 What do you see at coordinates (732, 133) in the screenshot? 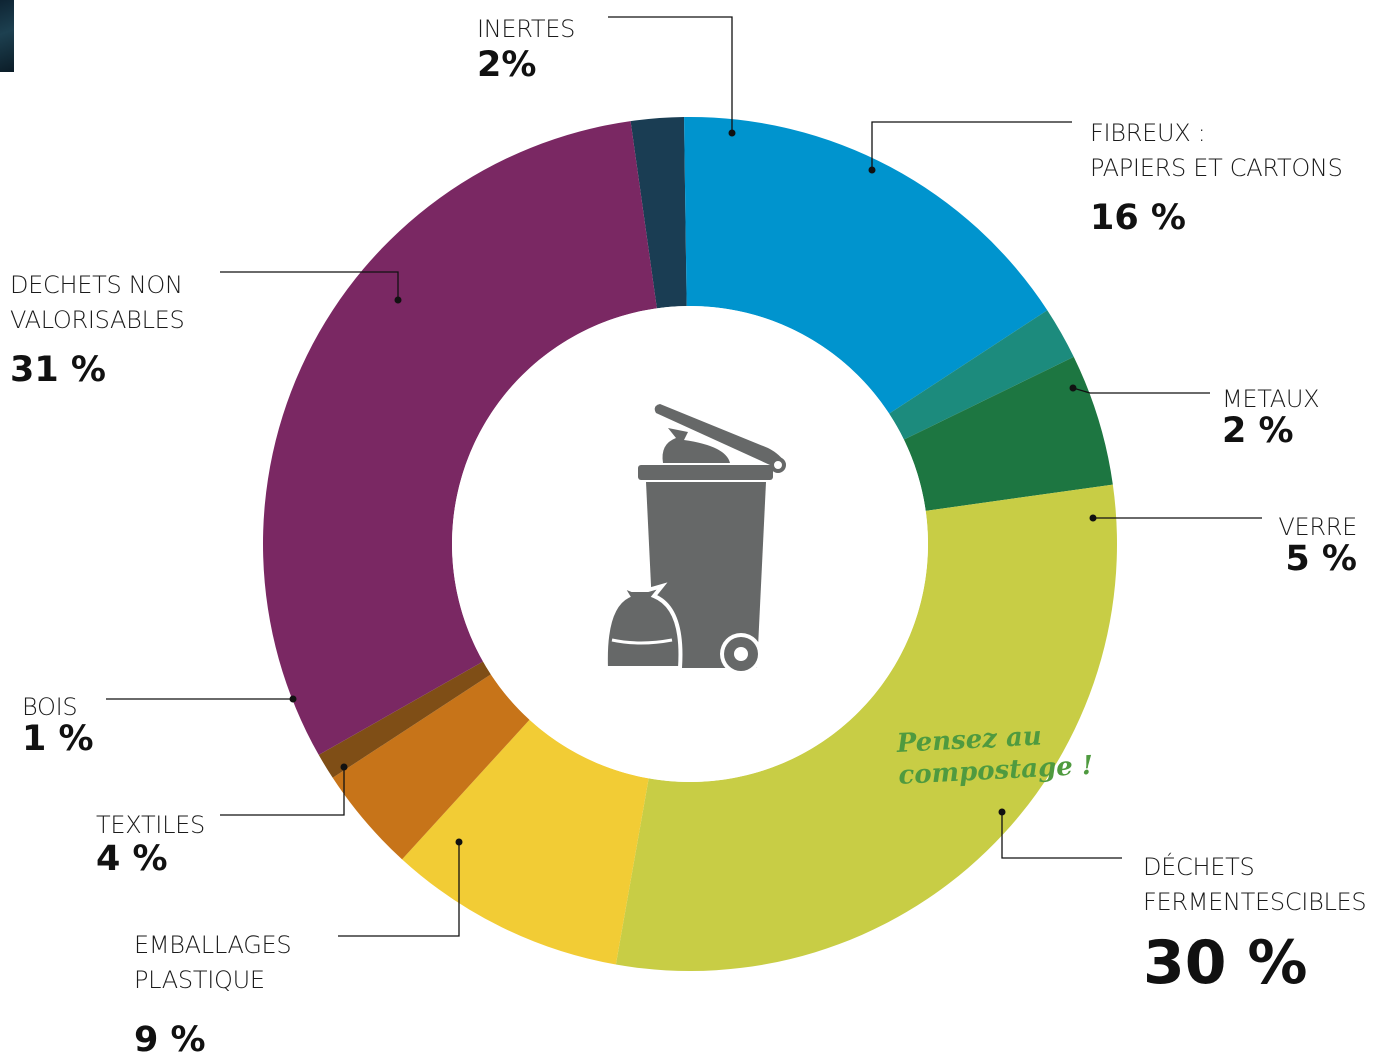
I see `leader-dot-inertes` at bounding box center [732, 133].